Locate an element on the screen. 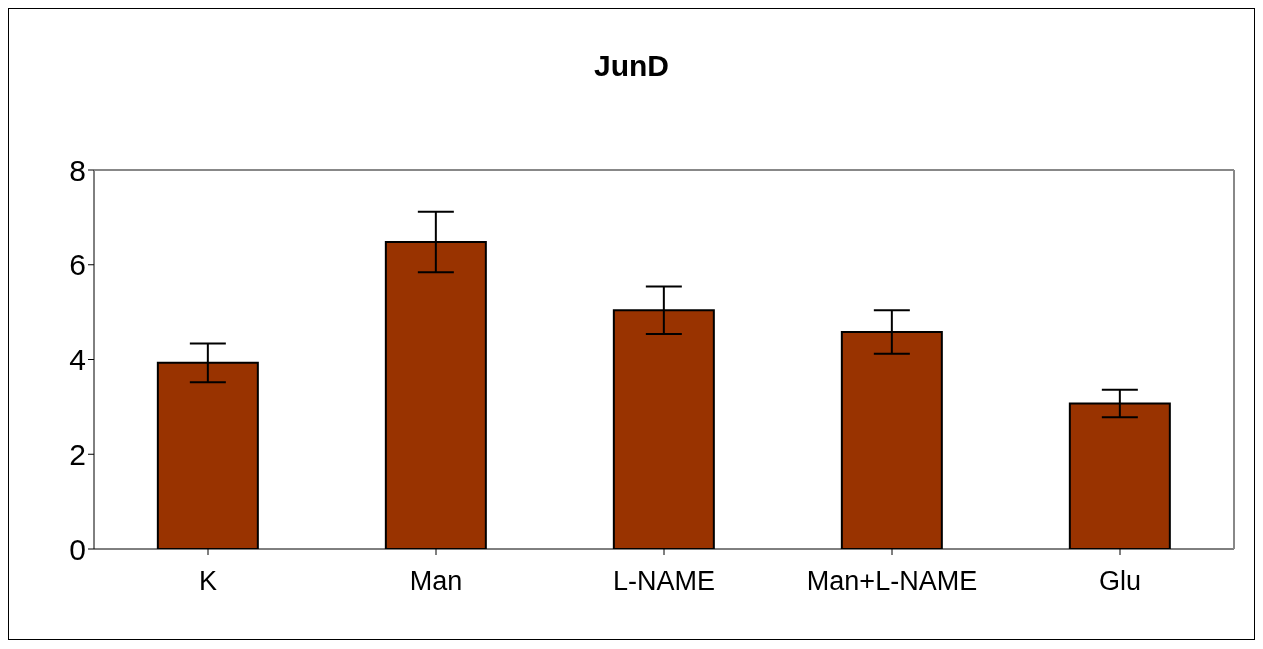 This screenshot has width=1263, height=649. y-tick-label: 6 is located at coordinates (77, 265).